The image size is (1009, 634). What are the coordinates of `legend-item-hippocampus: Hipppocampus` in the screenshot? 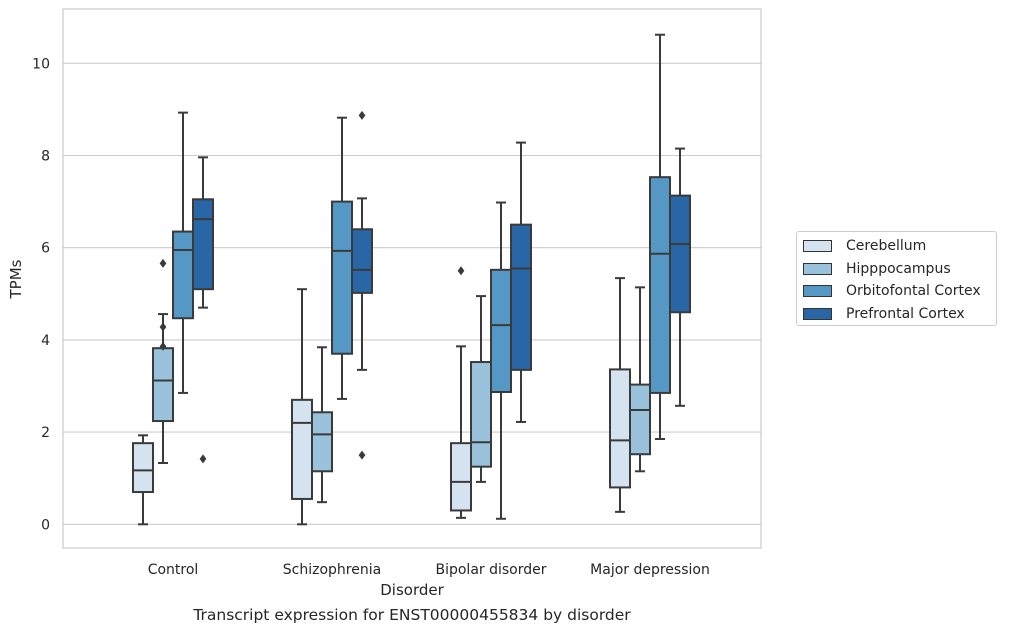 It's located at (899, 269).